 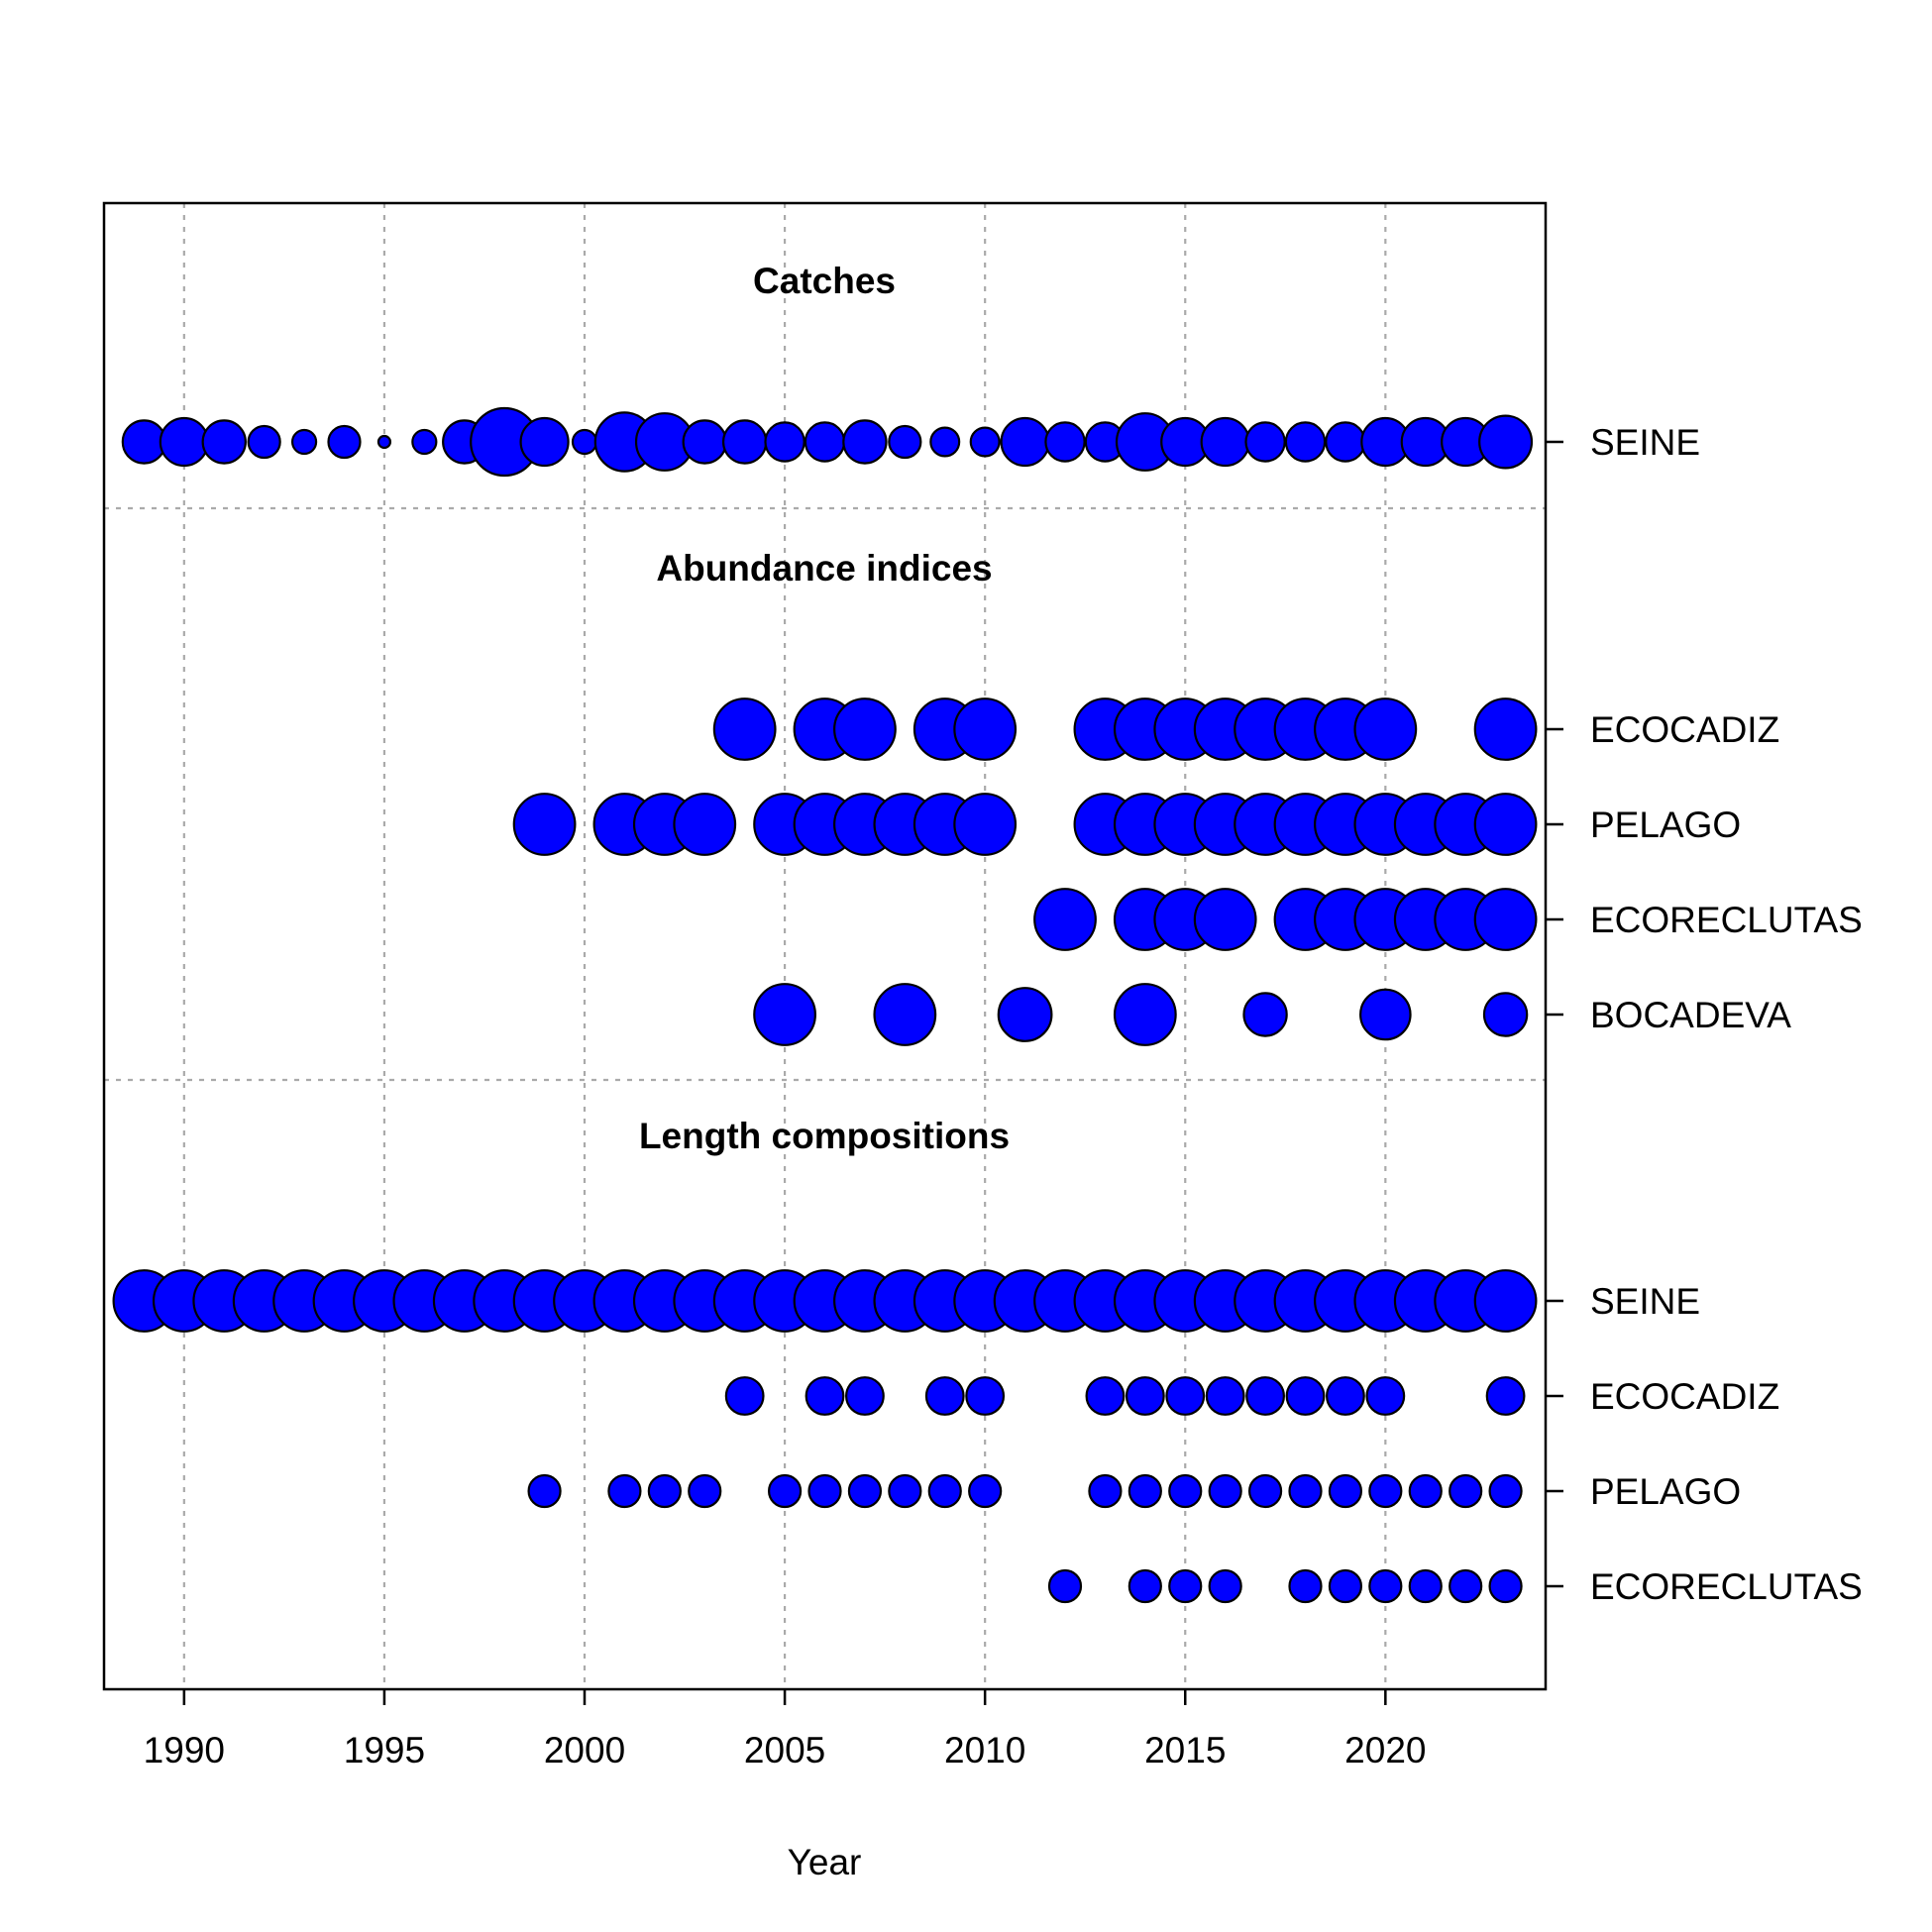 I want to click on x-tick-label: 2005, so click(x=784, y=1751).